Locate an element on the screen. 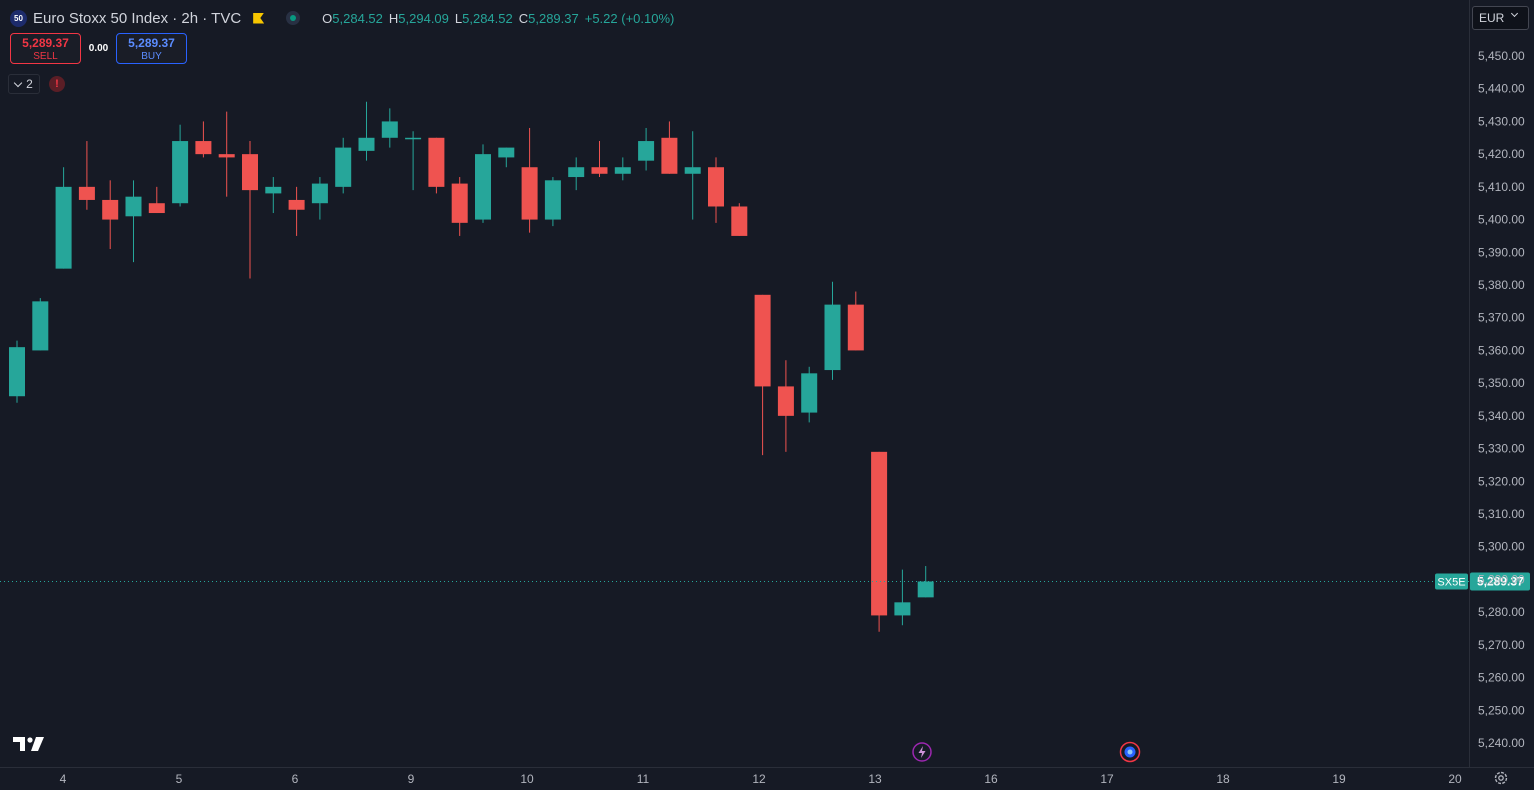 The height and width of the screenshot is (790, 1534). time-tick-label: 17 is located at coordinates (1107, 779).